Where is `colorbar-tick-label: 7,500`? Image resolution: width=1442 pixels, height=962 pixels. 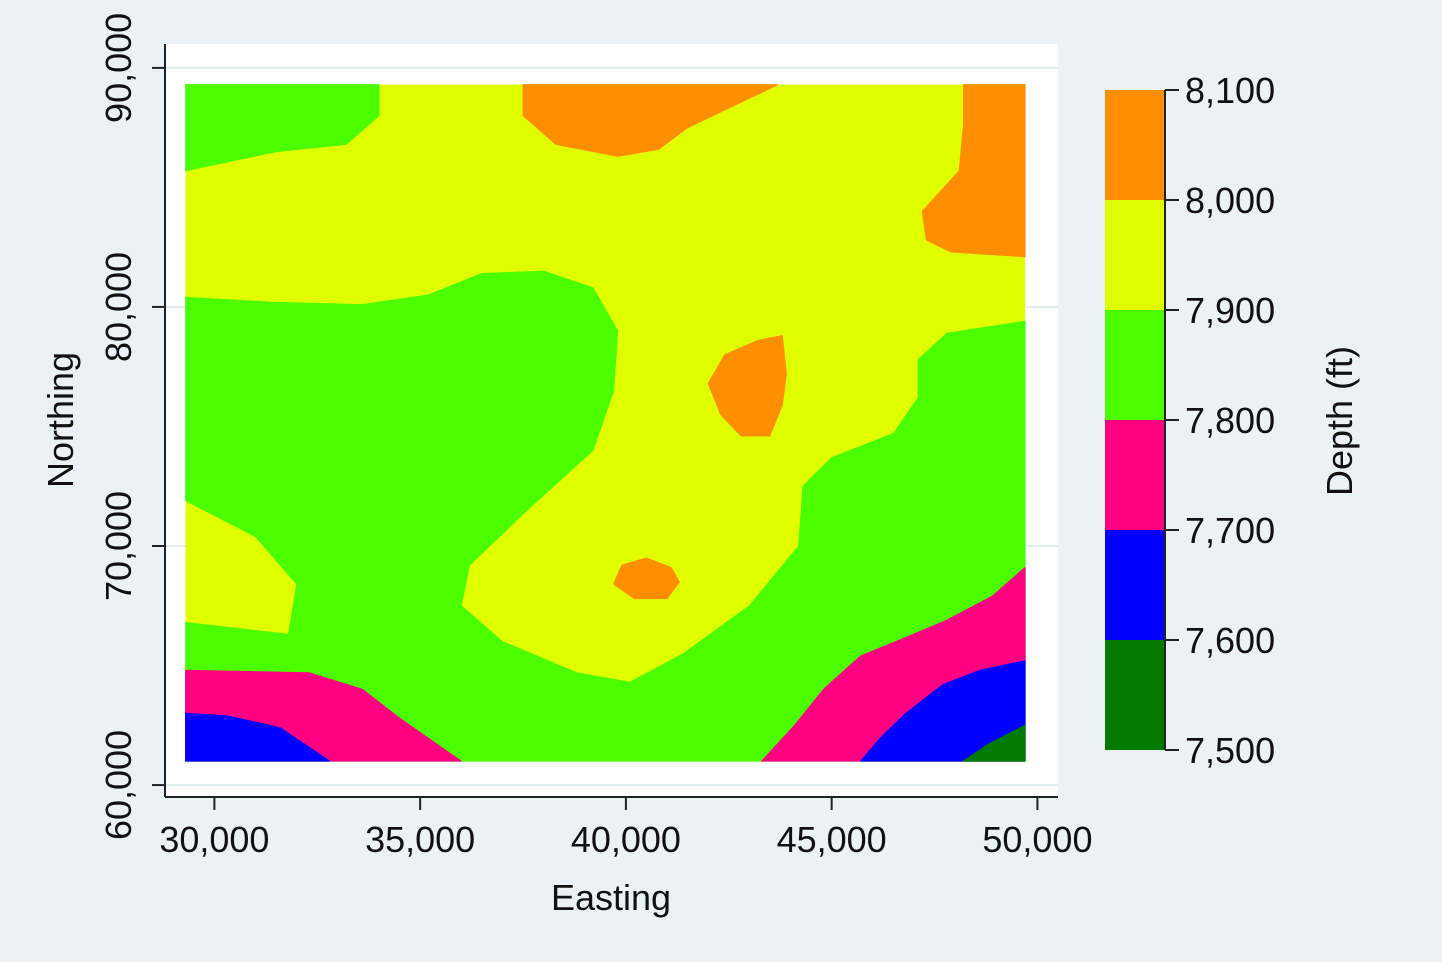 colorbar-tick-label: 7,500 is located at coordinates (1230, 750).